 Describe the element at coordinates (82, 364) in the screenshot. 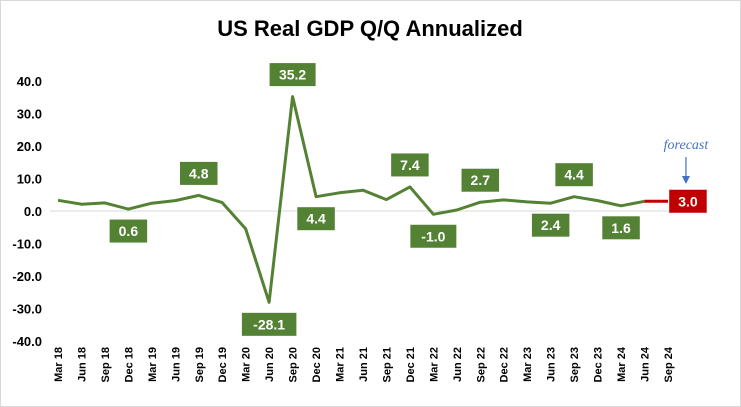

I see `x-tick-label: Jun 18` at that location.